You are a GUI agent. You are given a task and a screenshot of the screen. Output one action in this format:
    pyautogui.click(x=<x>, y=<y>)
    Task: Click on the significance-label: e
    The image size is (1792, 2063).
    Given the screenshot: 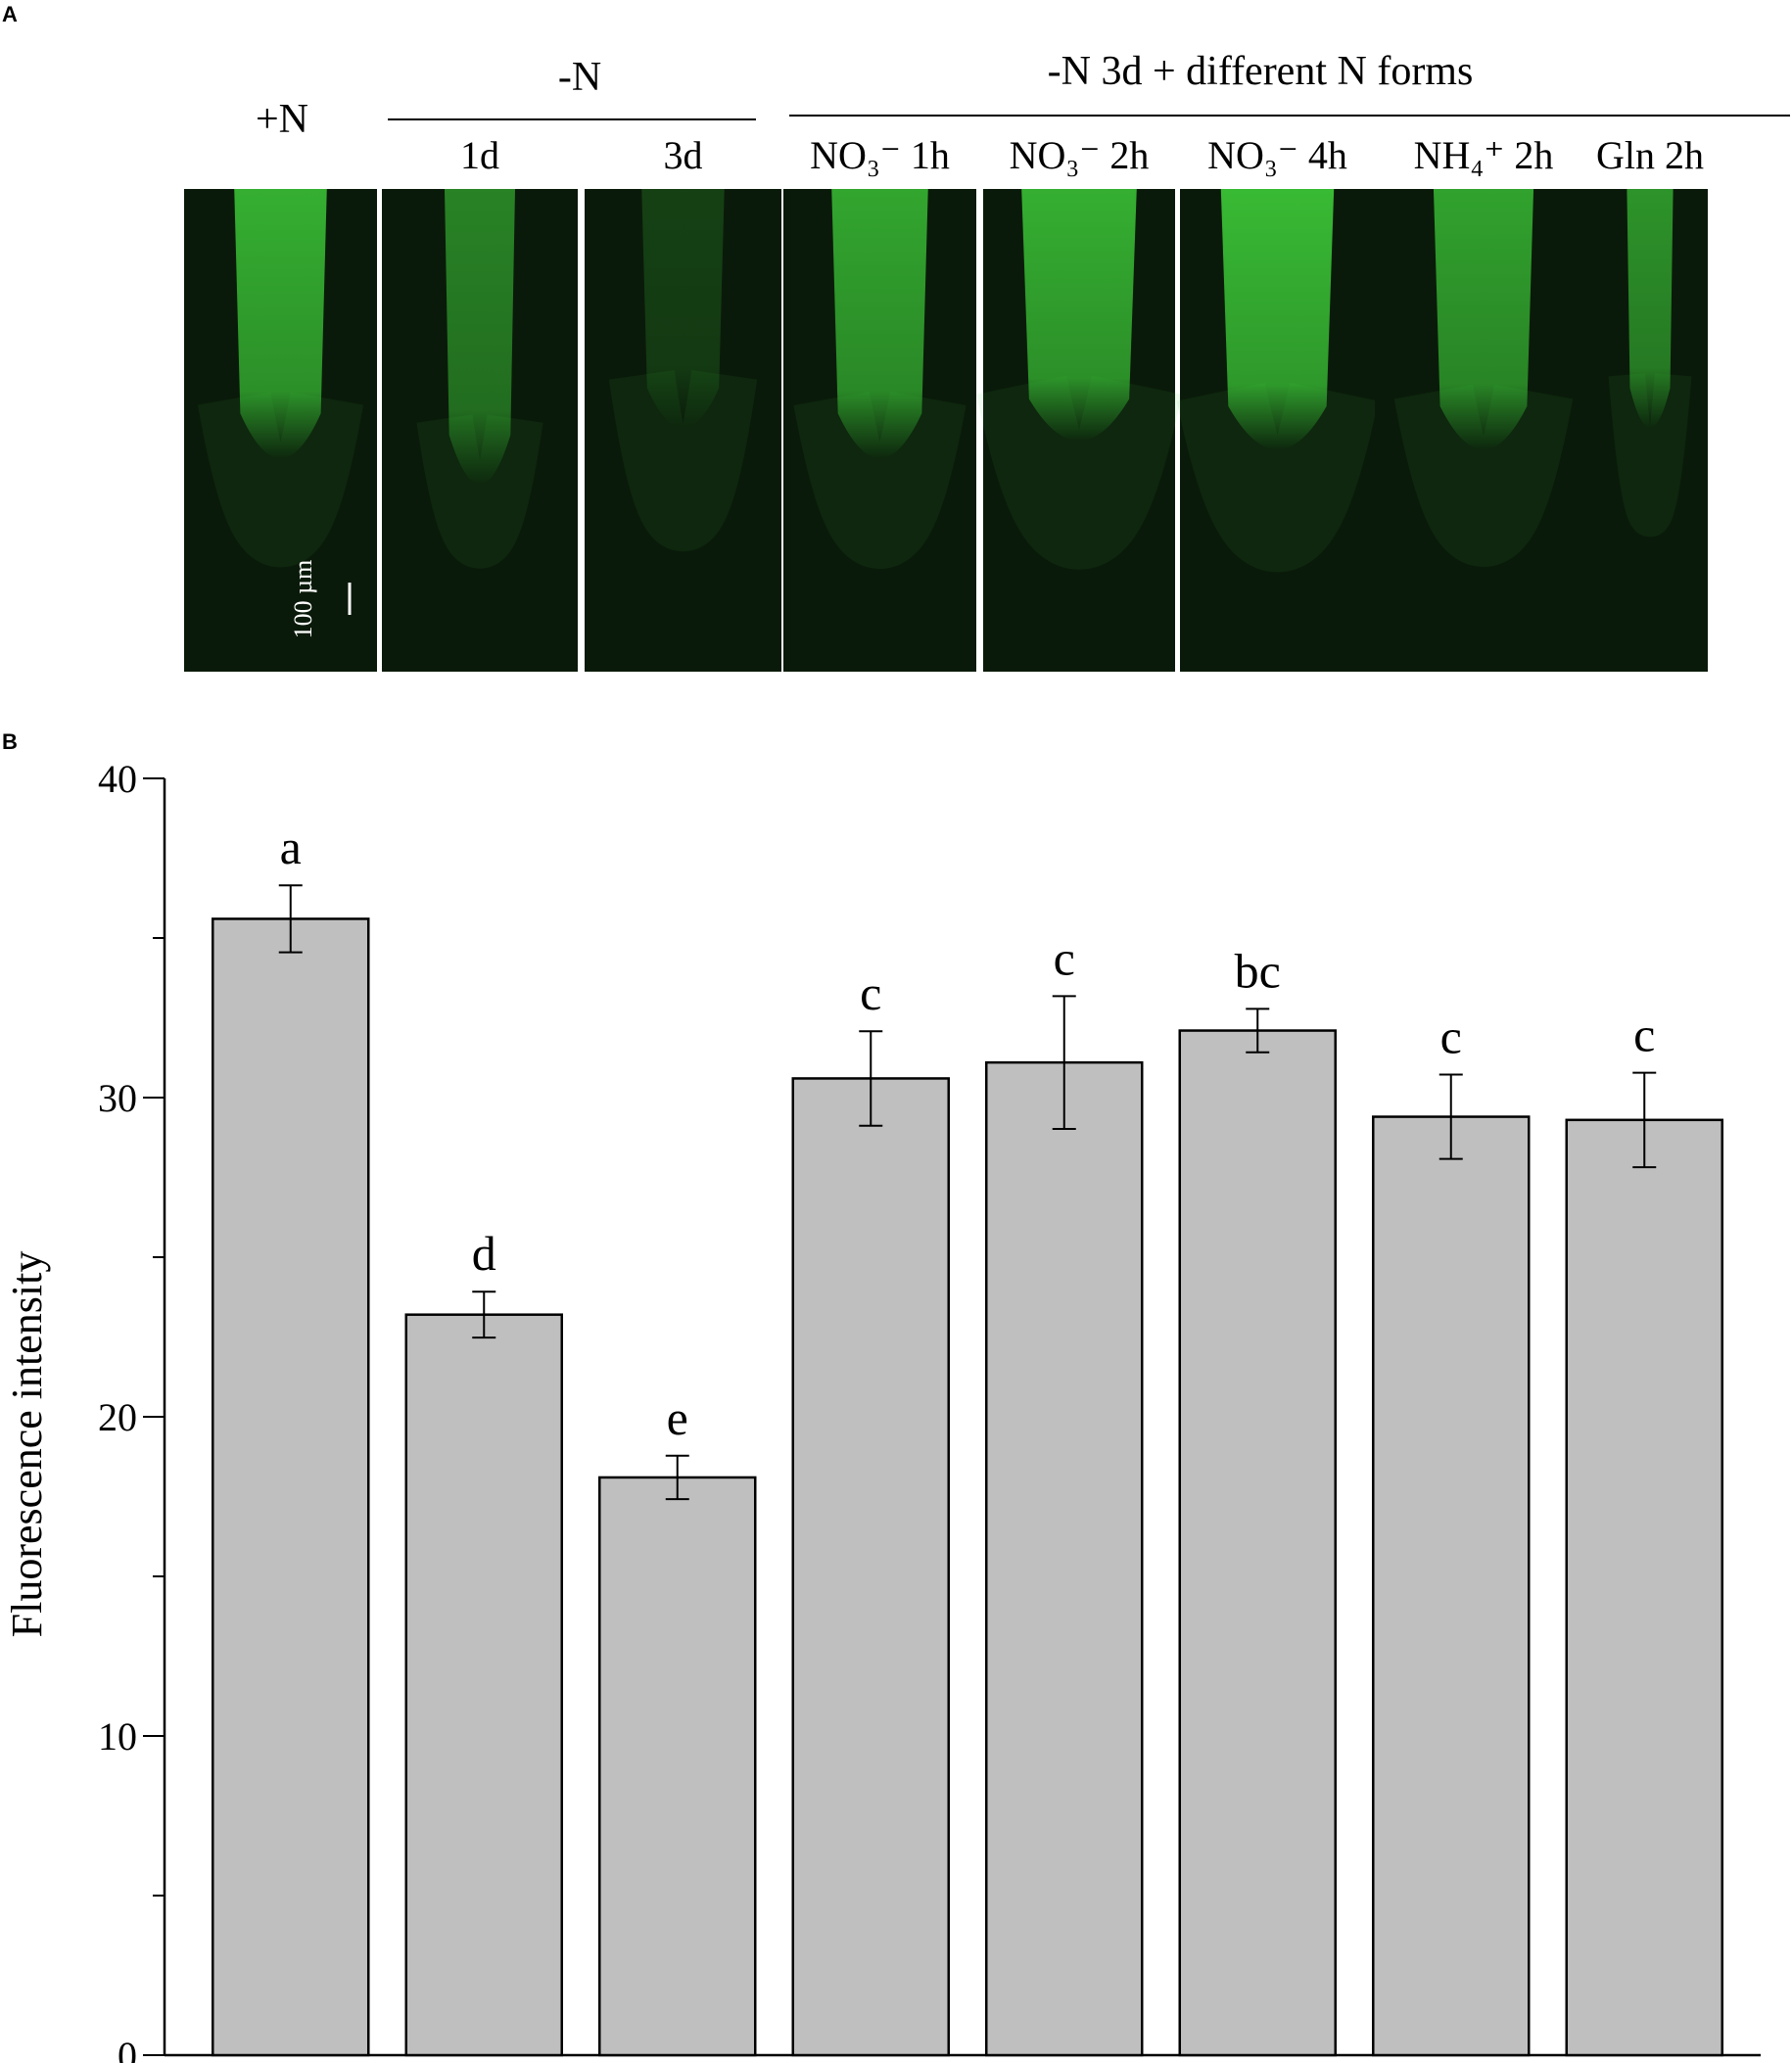 What is the action you would take?
    pyautogui.click(x=678, y=1417)
    